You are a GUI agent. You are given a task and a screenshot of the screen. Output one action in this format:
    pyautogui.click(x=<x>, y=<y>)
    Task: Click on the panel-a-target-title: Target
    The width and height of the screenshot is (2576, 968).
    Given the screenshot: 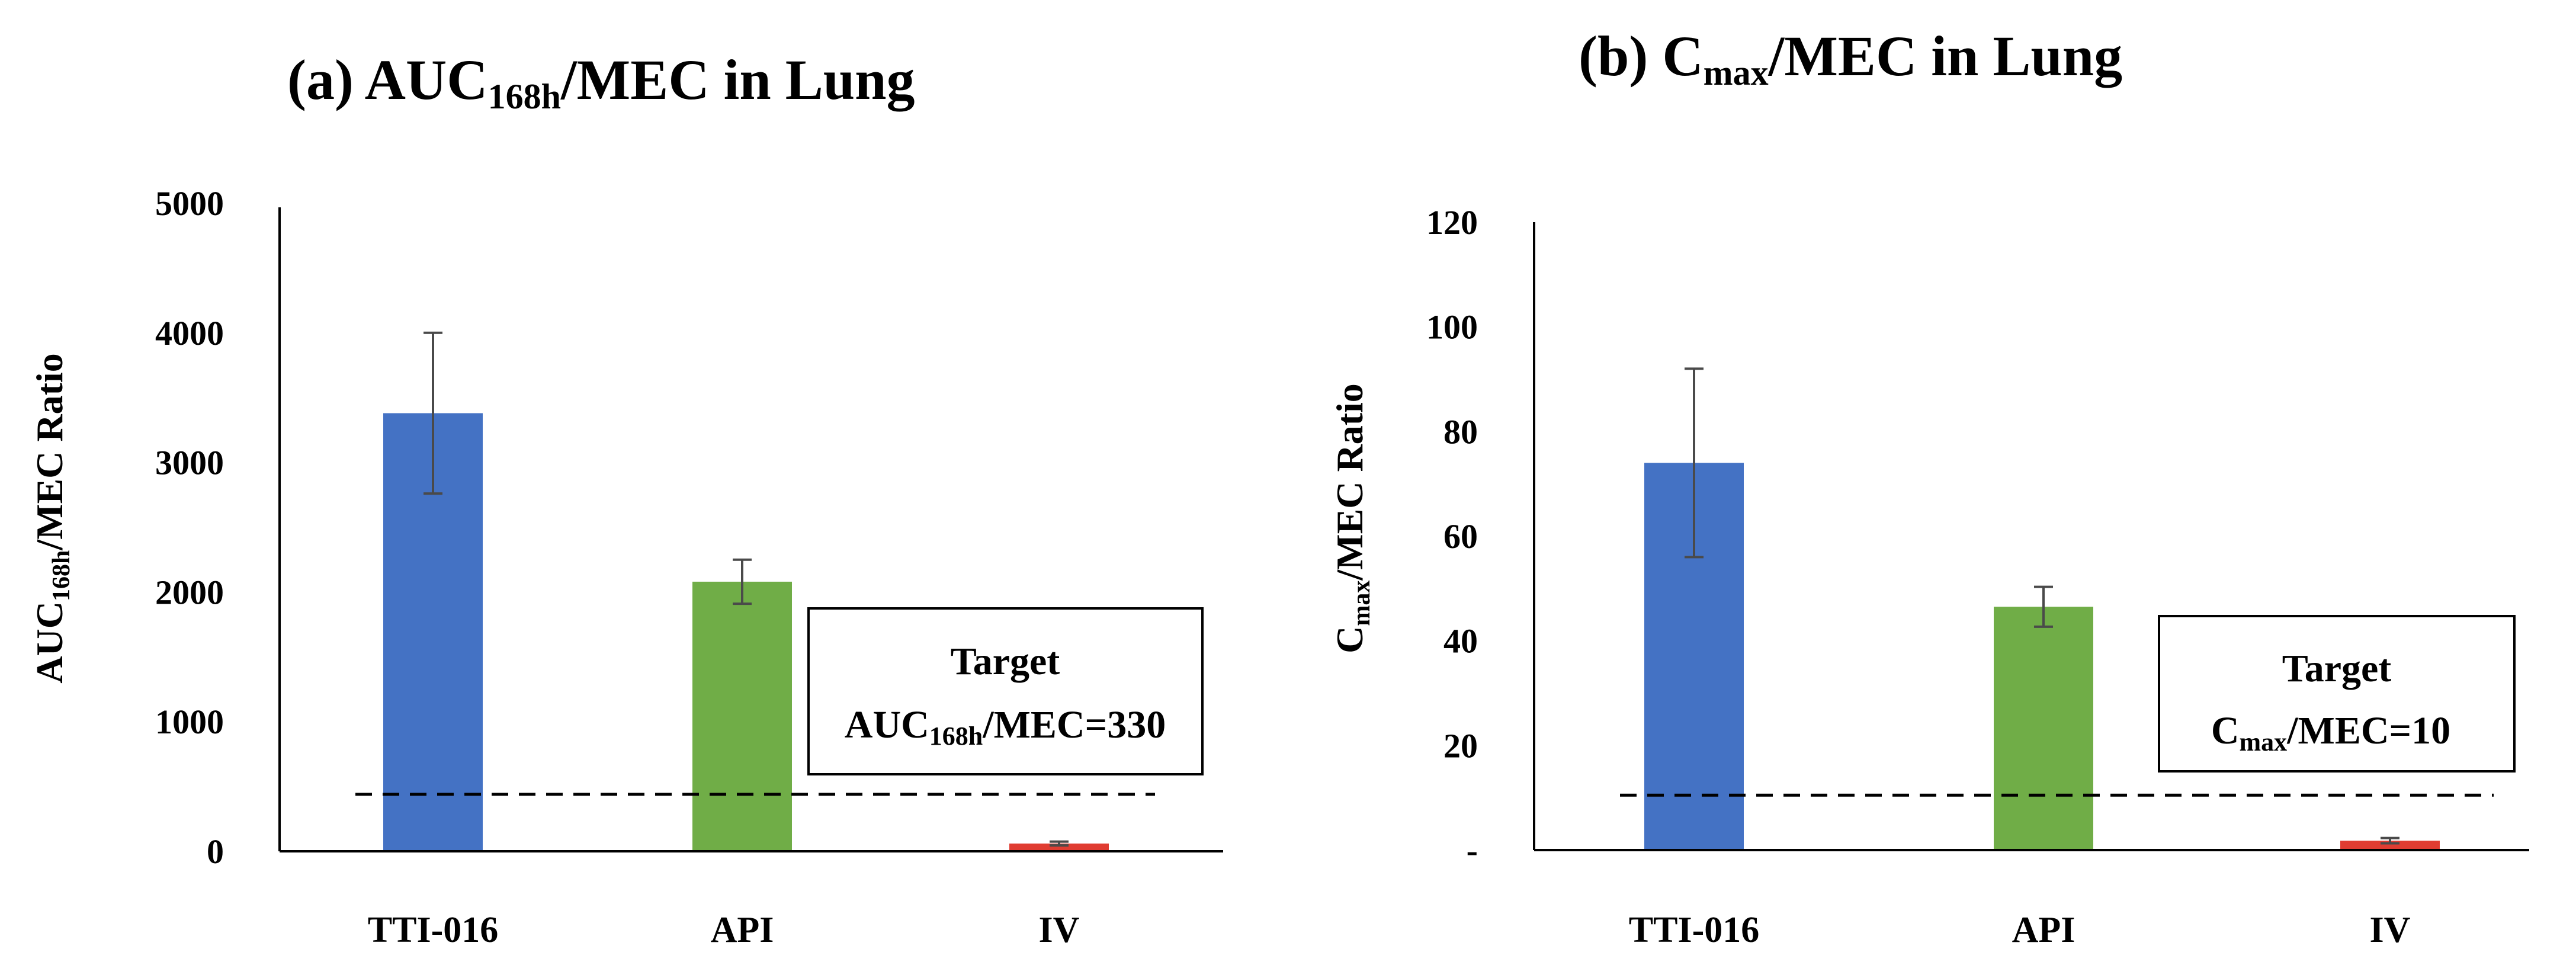 What is the action you would take?
    pyautogui.click(x=1006, y=661)
    